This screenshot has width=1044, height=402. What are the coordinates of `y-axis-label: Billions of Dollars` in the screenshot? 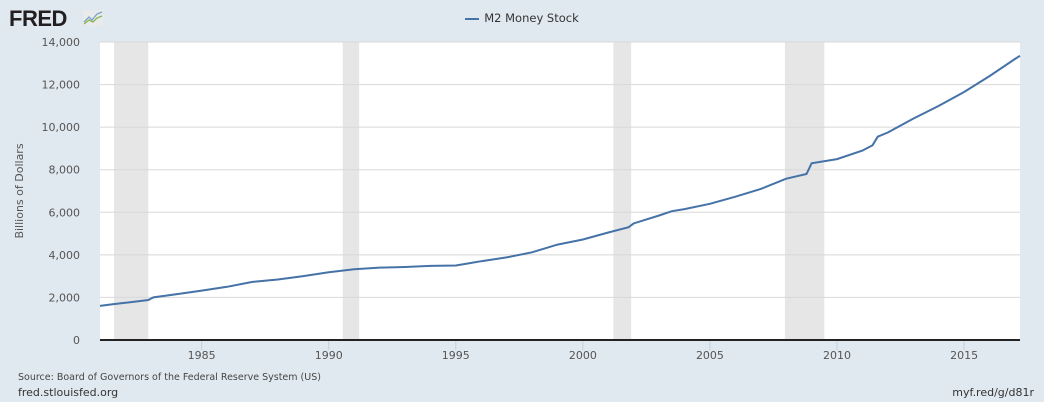 It's located at (19, 190).